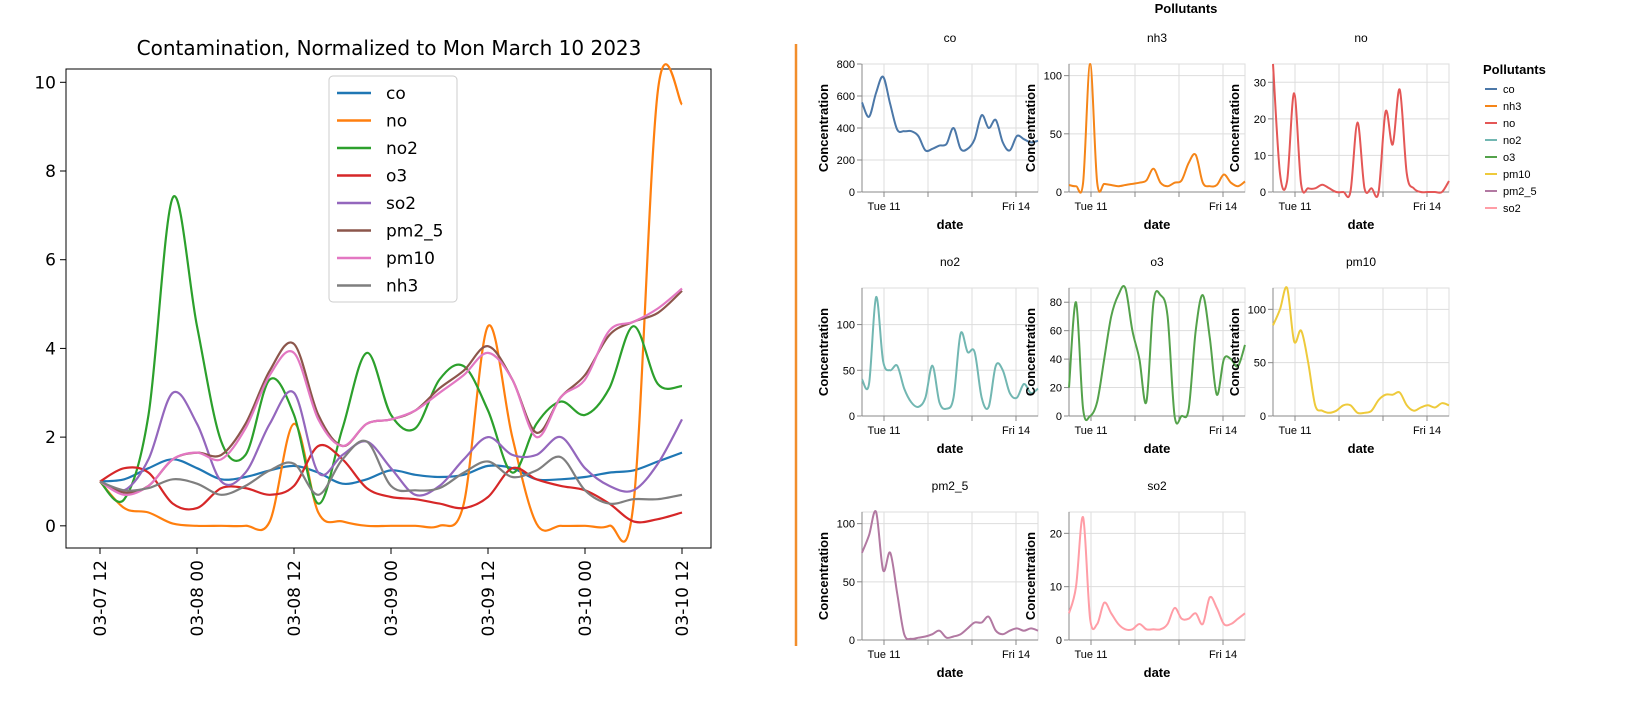 This screenshot has width=1646, height=706. I want to click on facet-pm10: pm10 0 50 100 Tue 11 Fri 14 date Concentration, so click(1338, 355).